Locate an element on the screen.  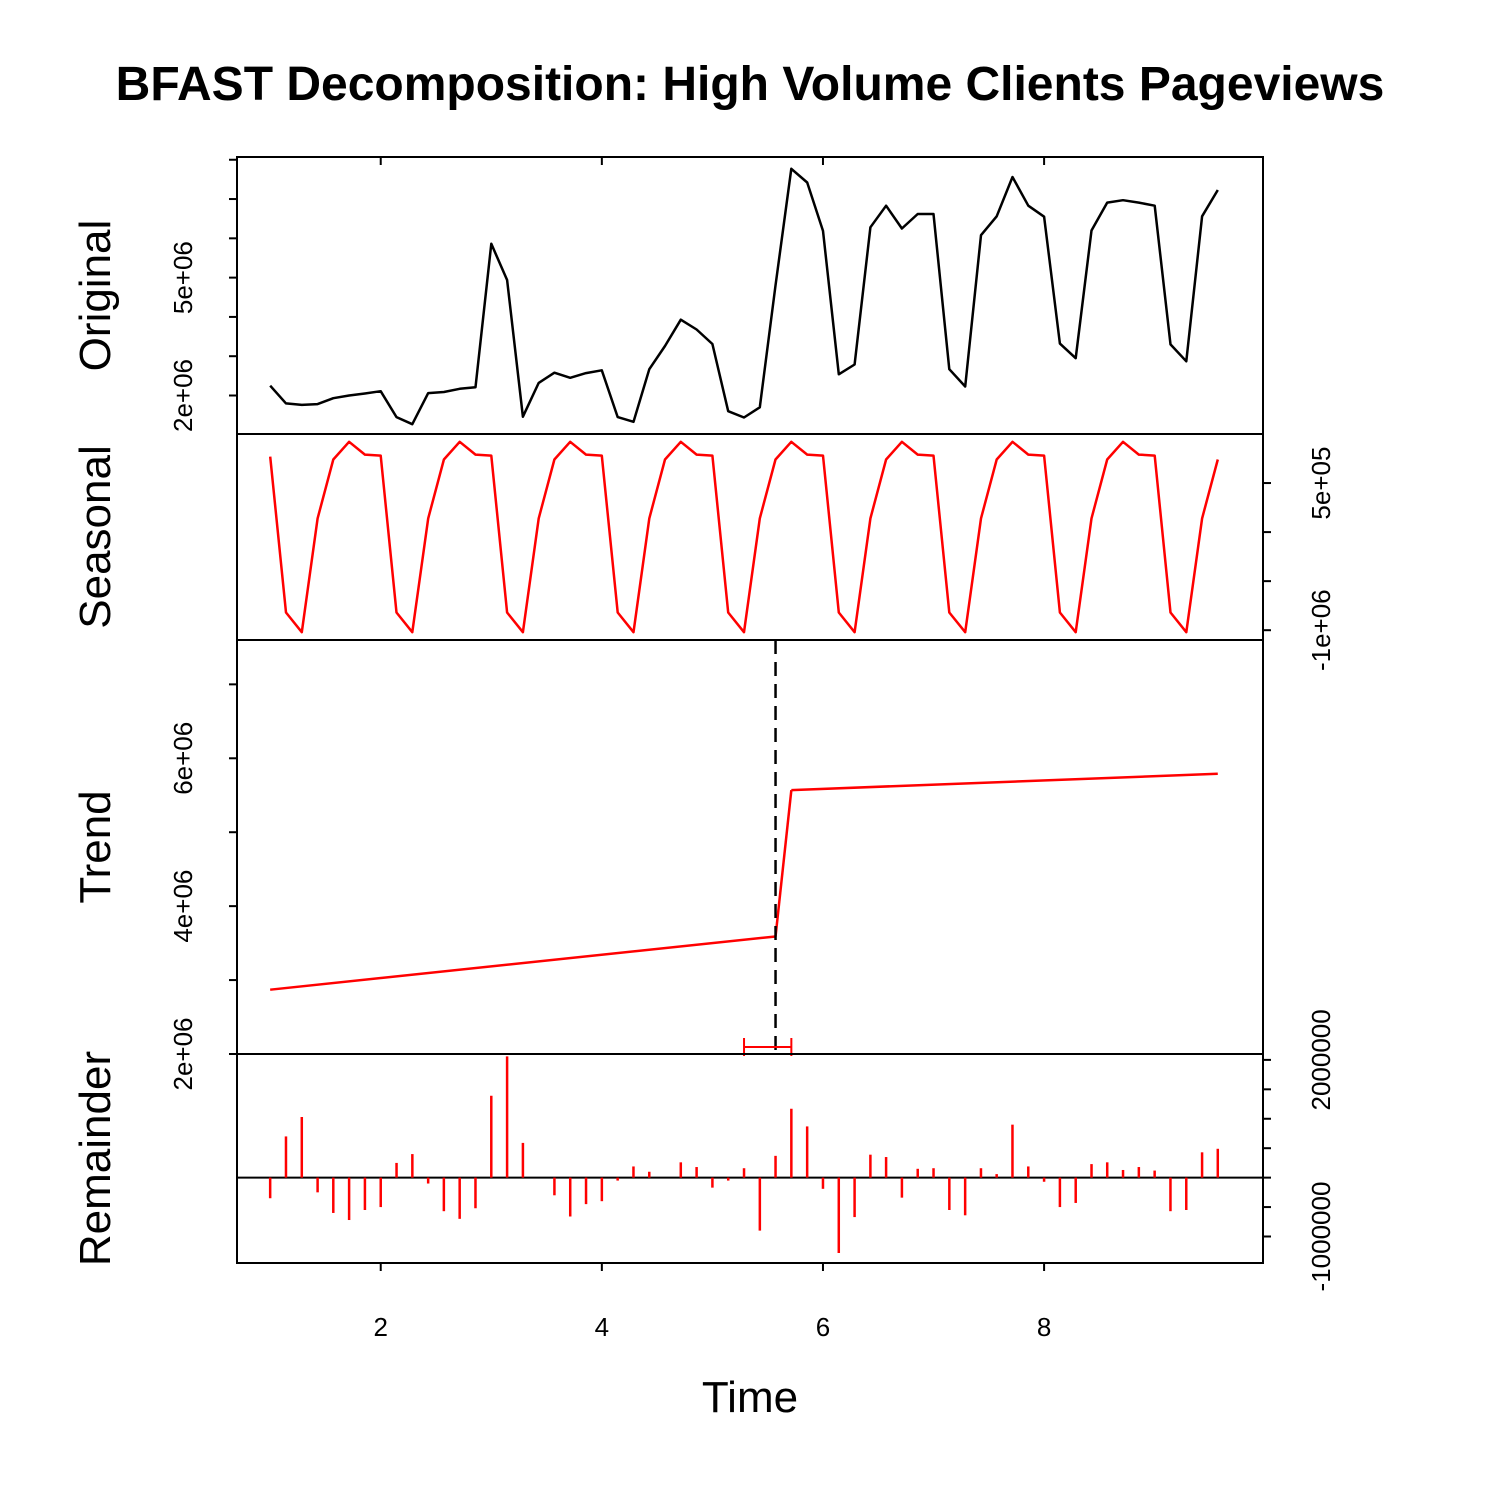
seasonal-y-tick-label-0: -1e+06 is located at coordinates (1321, 630).